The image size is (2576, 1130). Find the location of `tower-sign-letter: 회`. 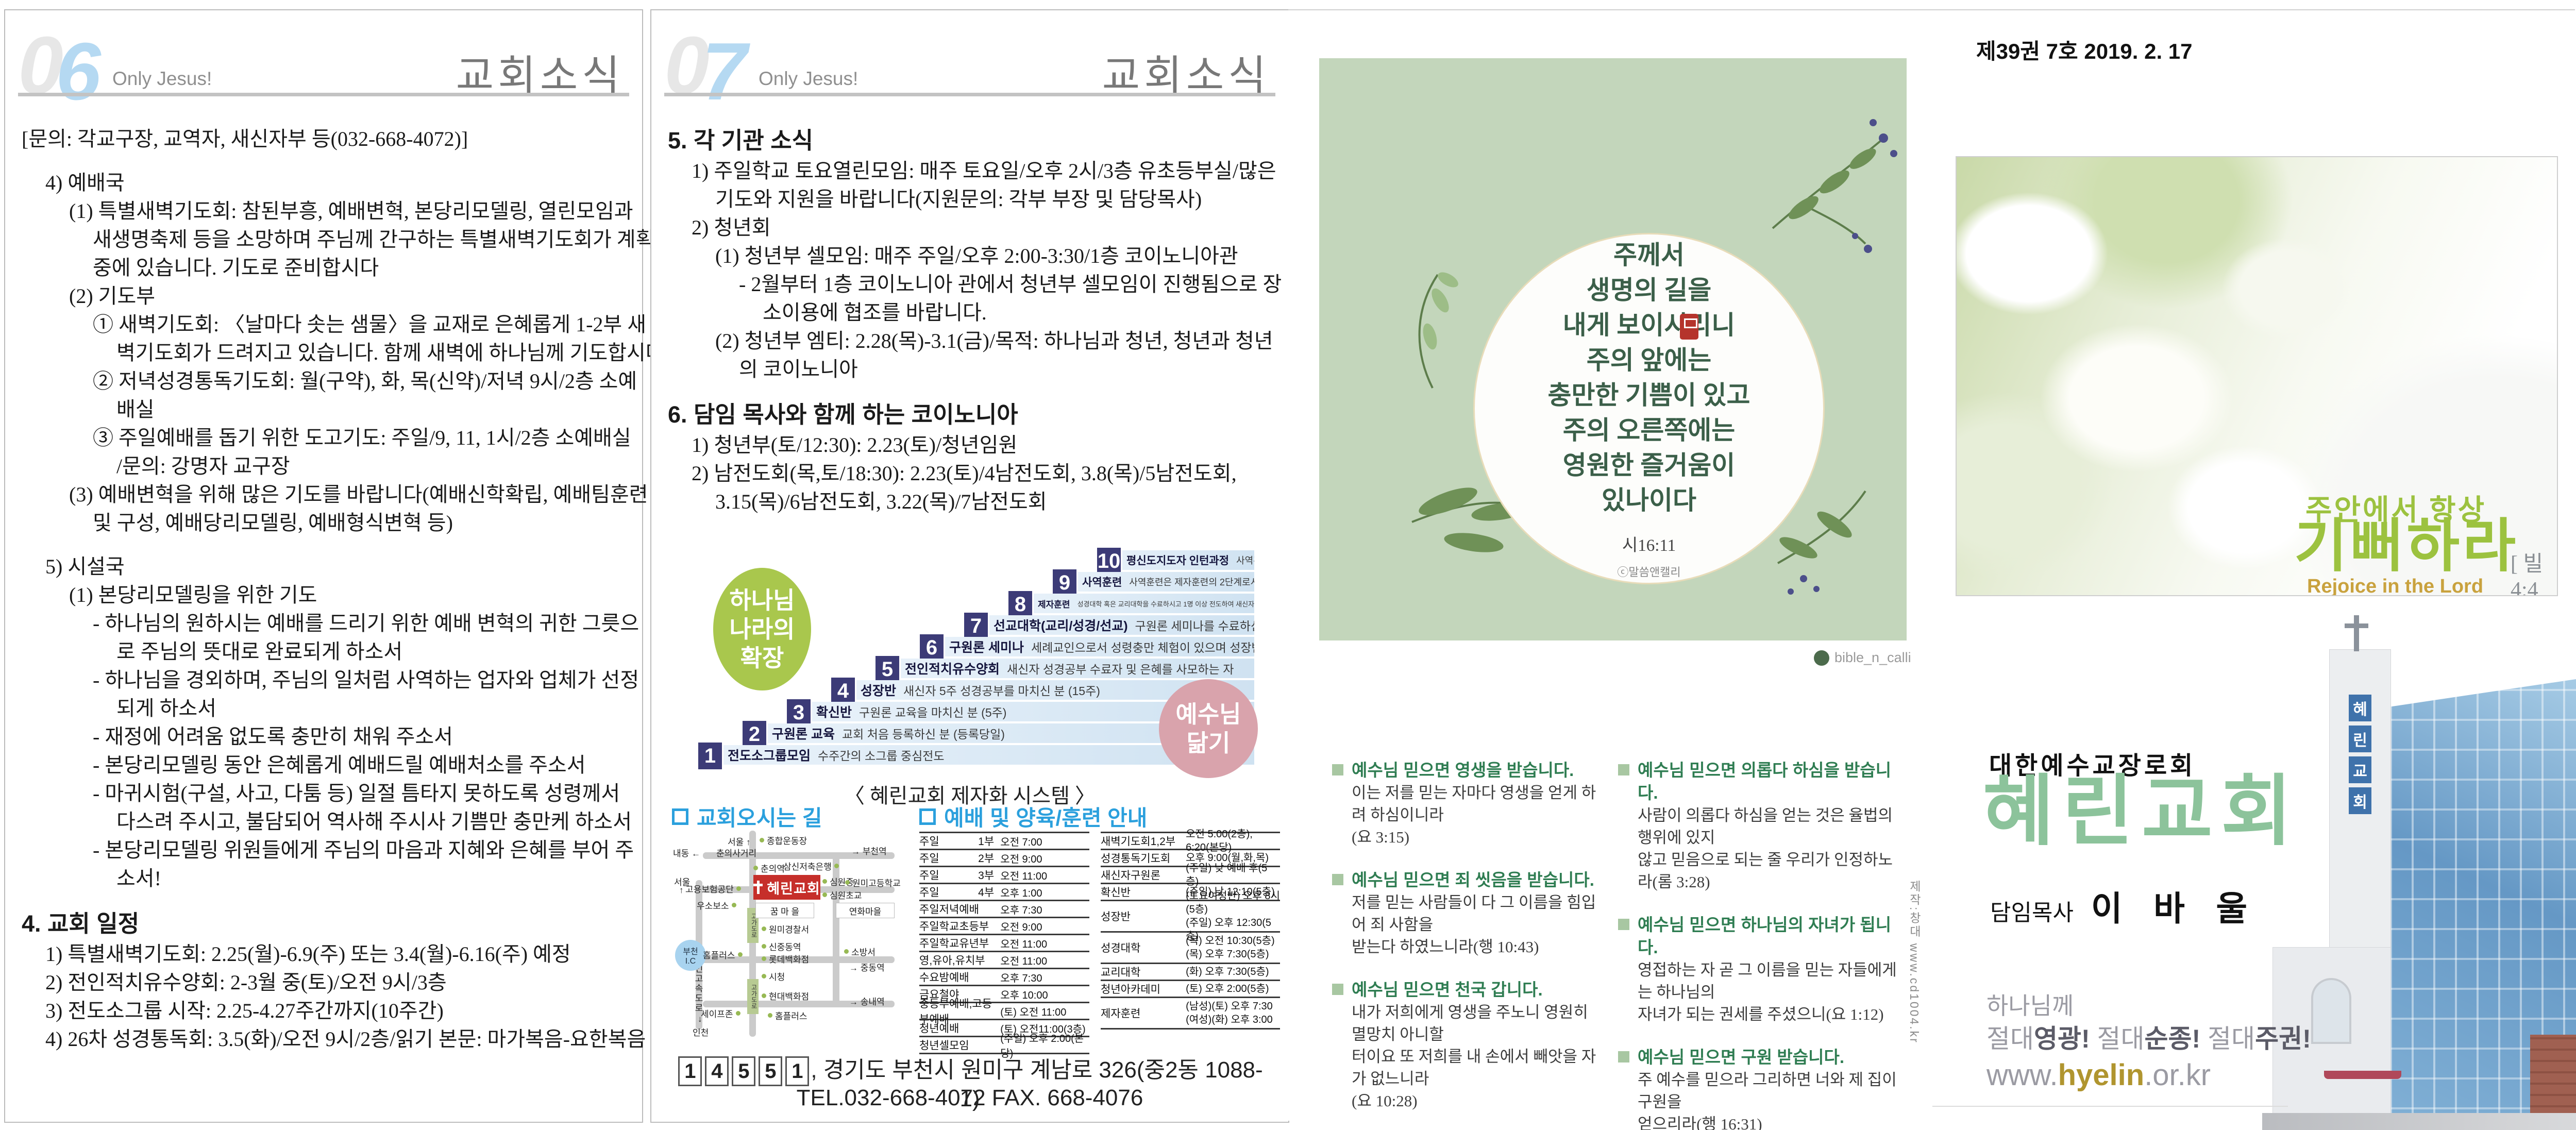

tower-sign-letter: 회 is located at coordinates (2360, 801).